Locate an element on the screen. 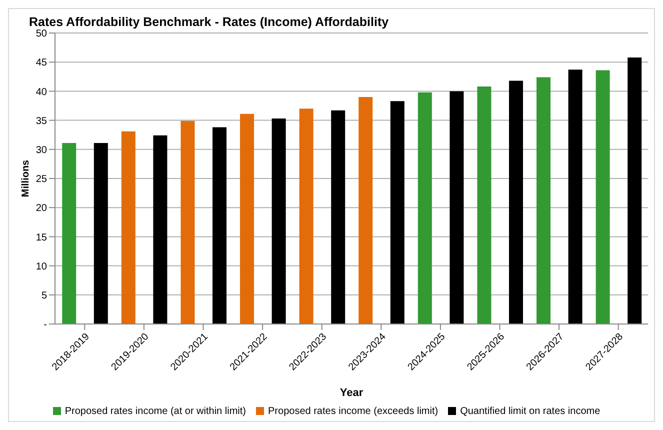  y-axis-title: Millions is located at coordinates (26, 178).